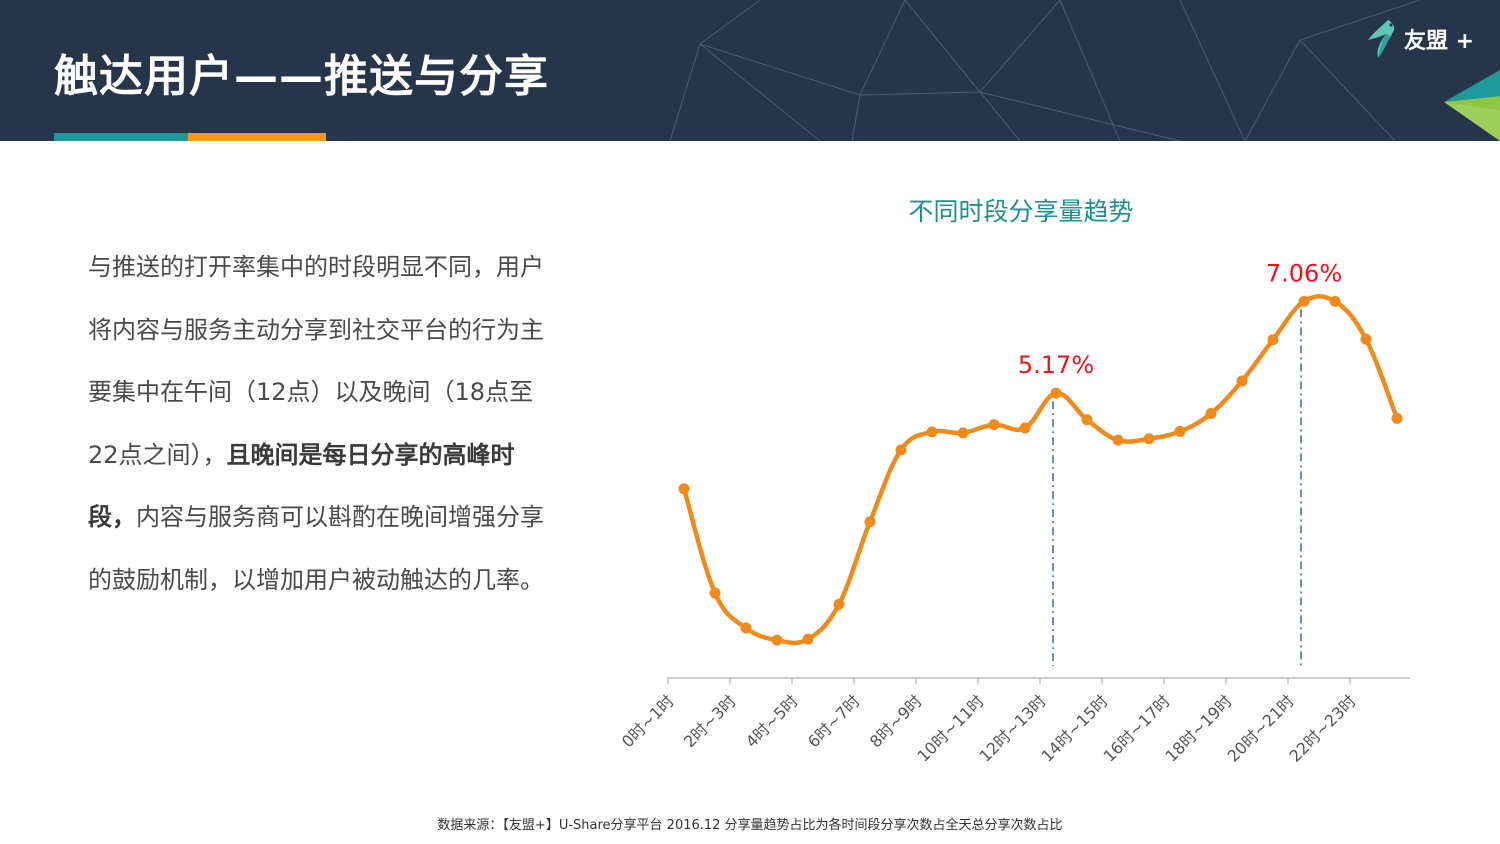 This screenshot has height=844, width=1500. Describe the element at coordinates (710, 721) in the screenshot. I see `x-tick-label: 2时~3时` at that location.